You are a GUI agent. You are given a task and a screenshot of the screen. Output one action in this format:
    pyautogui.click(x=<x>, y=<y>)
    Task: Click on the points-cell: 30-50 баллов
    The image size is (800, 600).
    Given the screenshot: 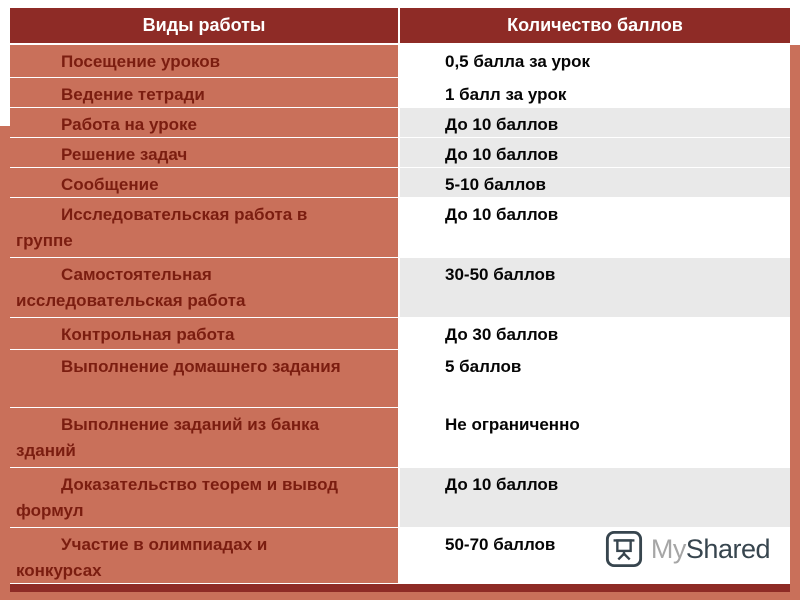 What is the action you would take?
    pyautogui.click(x=595, y=288)
    